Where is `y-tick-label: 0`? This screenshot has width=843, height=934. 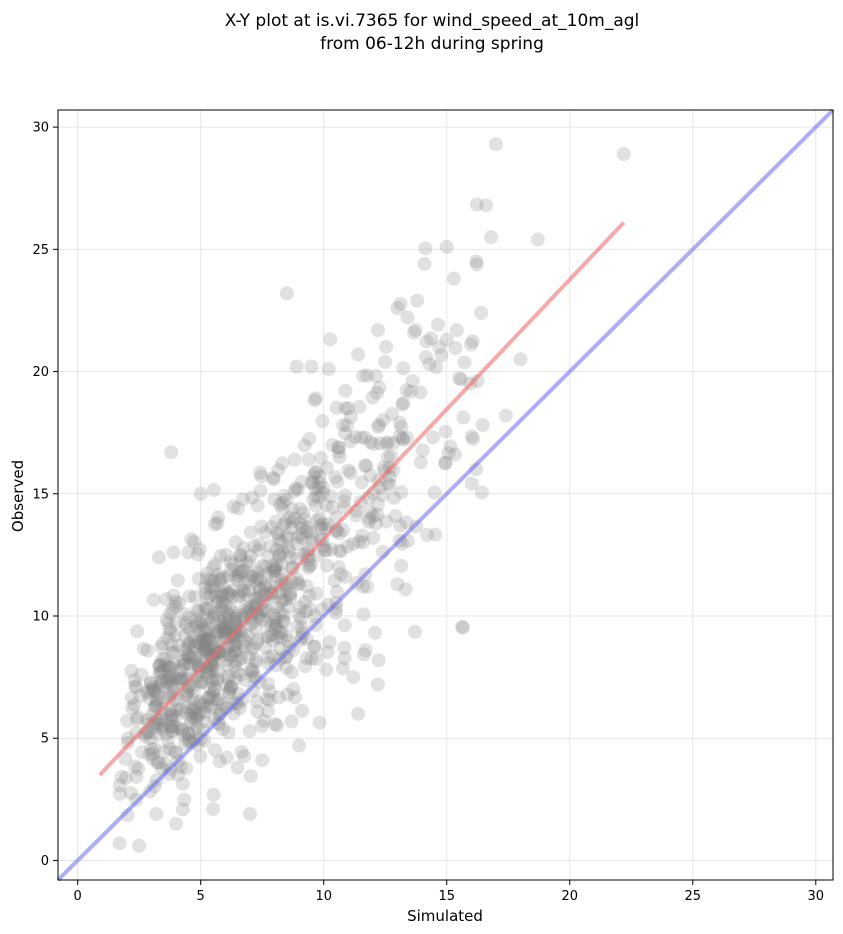 y-tick-label: 0 is located at coordinates (45, 861).